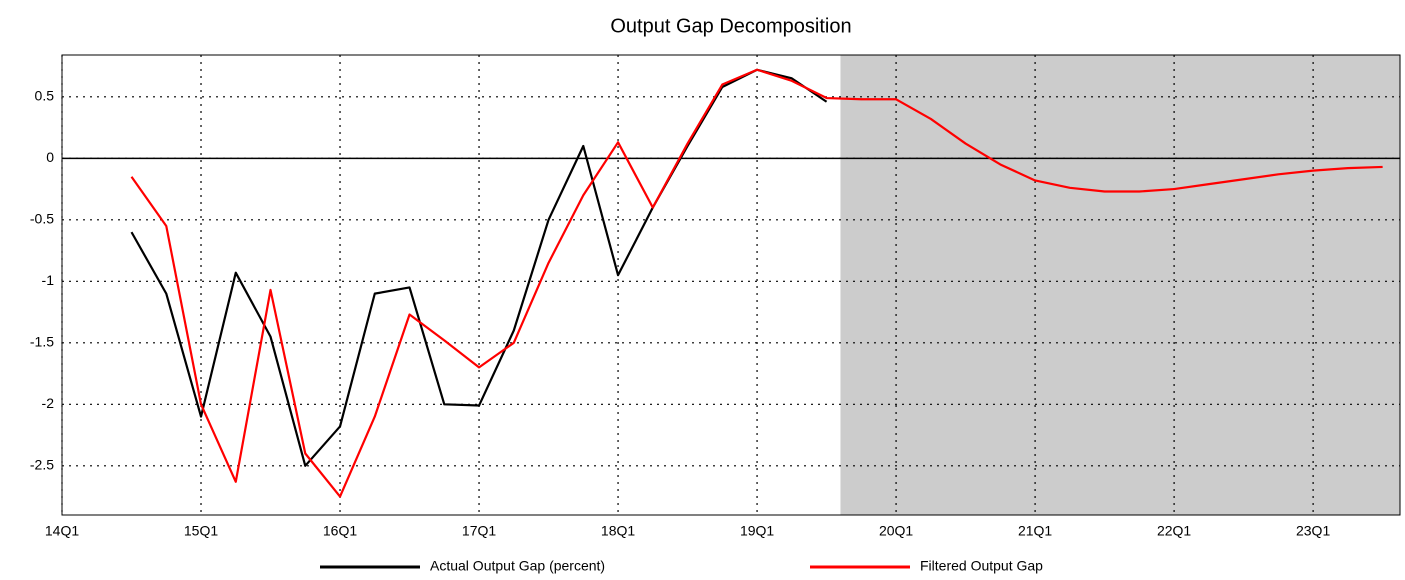 The height and width of the screenshot is (580, 1405). Describe the element at coordinates (757, 531) in the screenshot. I see `x-tick-label: 19Q1` at that location.